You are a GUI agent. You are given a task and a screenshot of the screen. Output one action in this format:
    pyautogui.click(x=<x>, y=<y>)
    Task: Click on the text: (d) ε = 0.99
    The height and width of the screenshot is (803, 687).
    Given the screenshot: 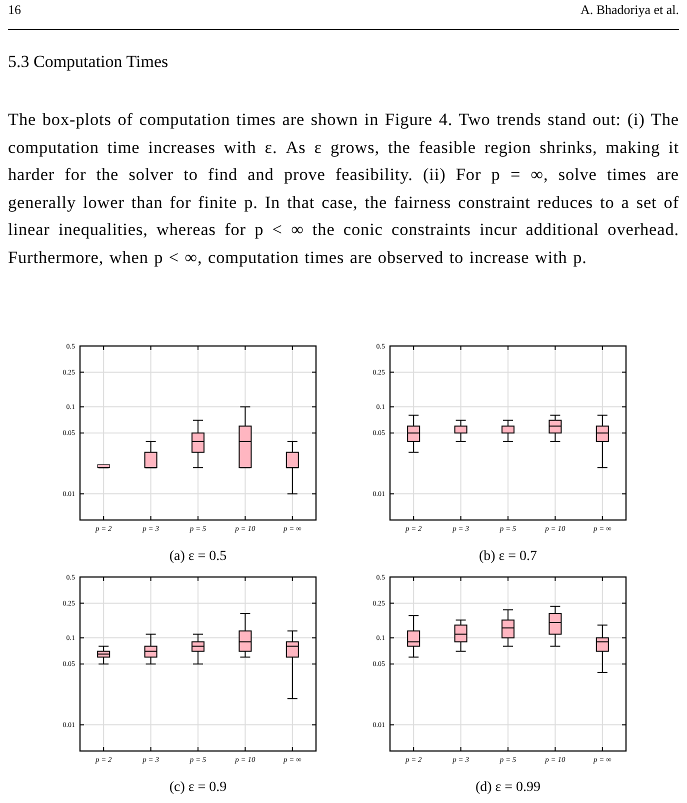 What is the action you would take?
    pyautogui.click(x=508, y=787)
    